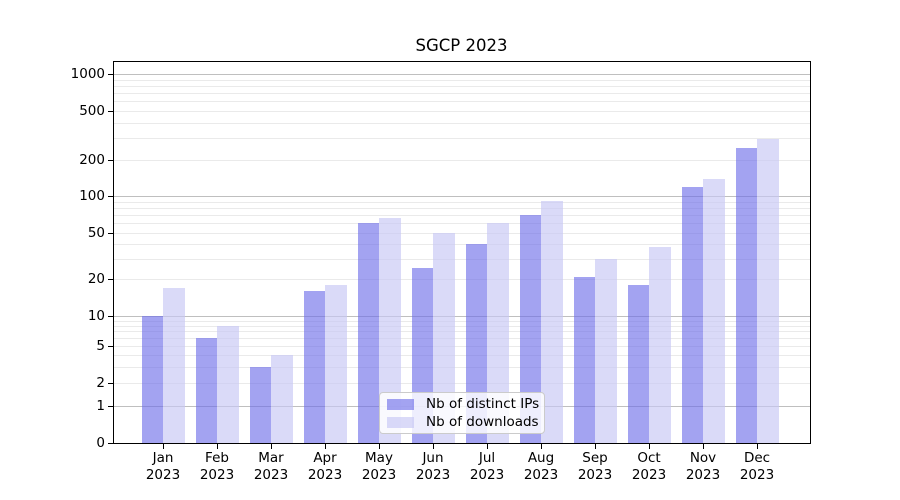 Image resolution: width=900 pixels, height=500 pixels. Describe the element at coordinates (757, 458) in the screenshot. I see `x-tick-month: Dec` at that location.